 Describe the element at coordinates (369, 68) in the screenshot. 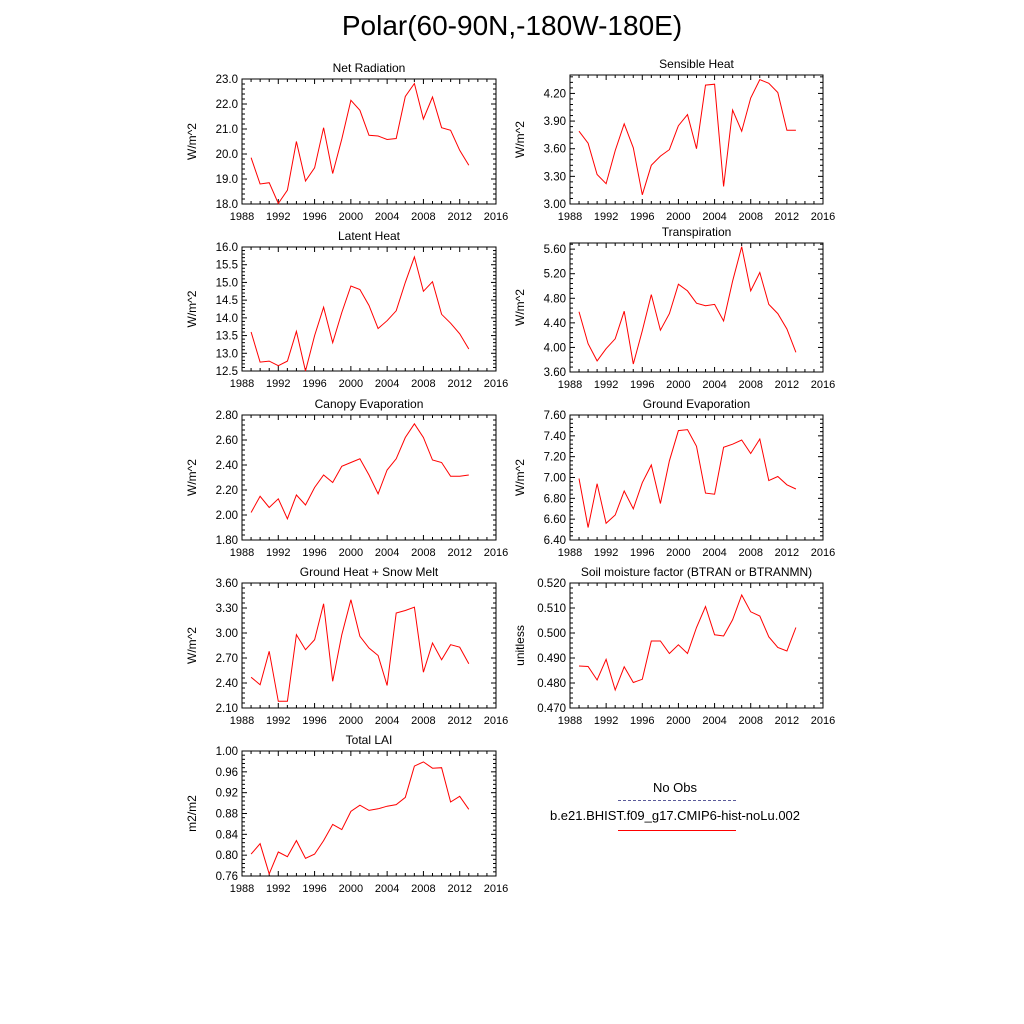

I see `chart-title: Net Radiation` at that location.